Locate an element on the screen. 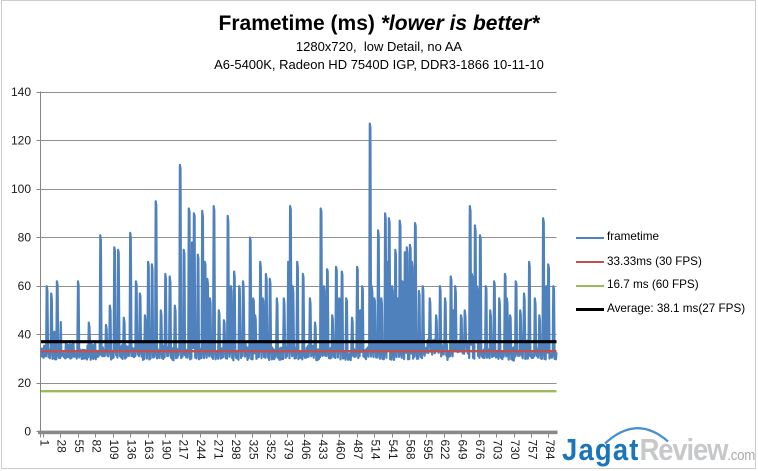 The width and height of the screenshot is (758, 471). svg-text: 487 is located at coordinates (358, 450).